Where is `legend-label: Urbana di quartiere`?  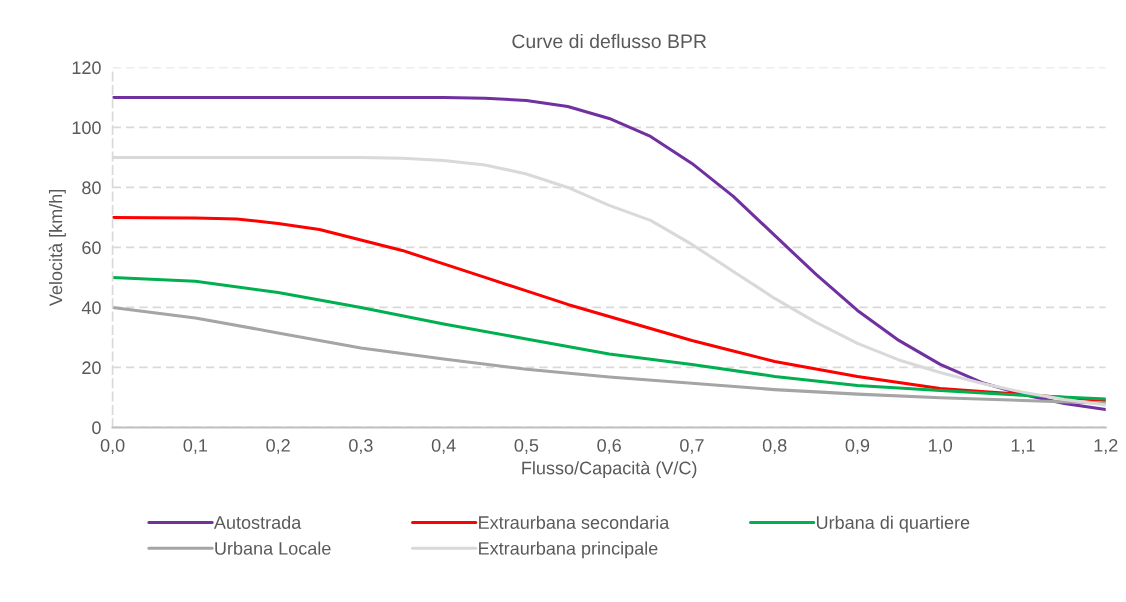
legend-label: Urbana di quartiere is located at coordinates (893, 524).